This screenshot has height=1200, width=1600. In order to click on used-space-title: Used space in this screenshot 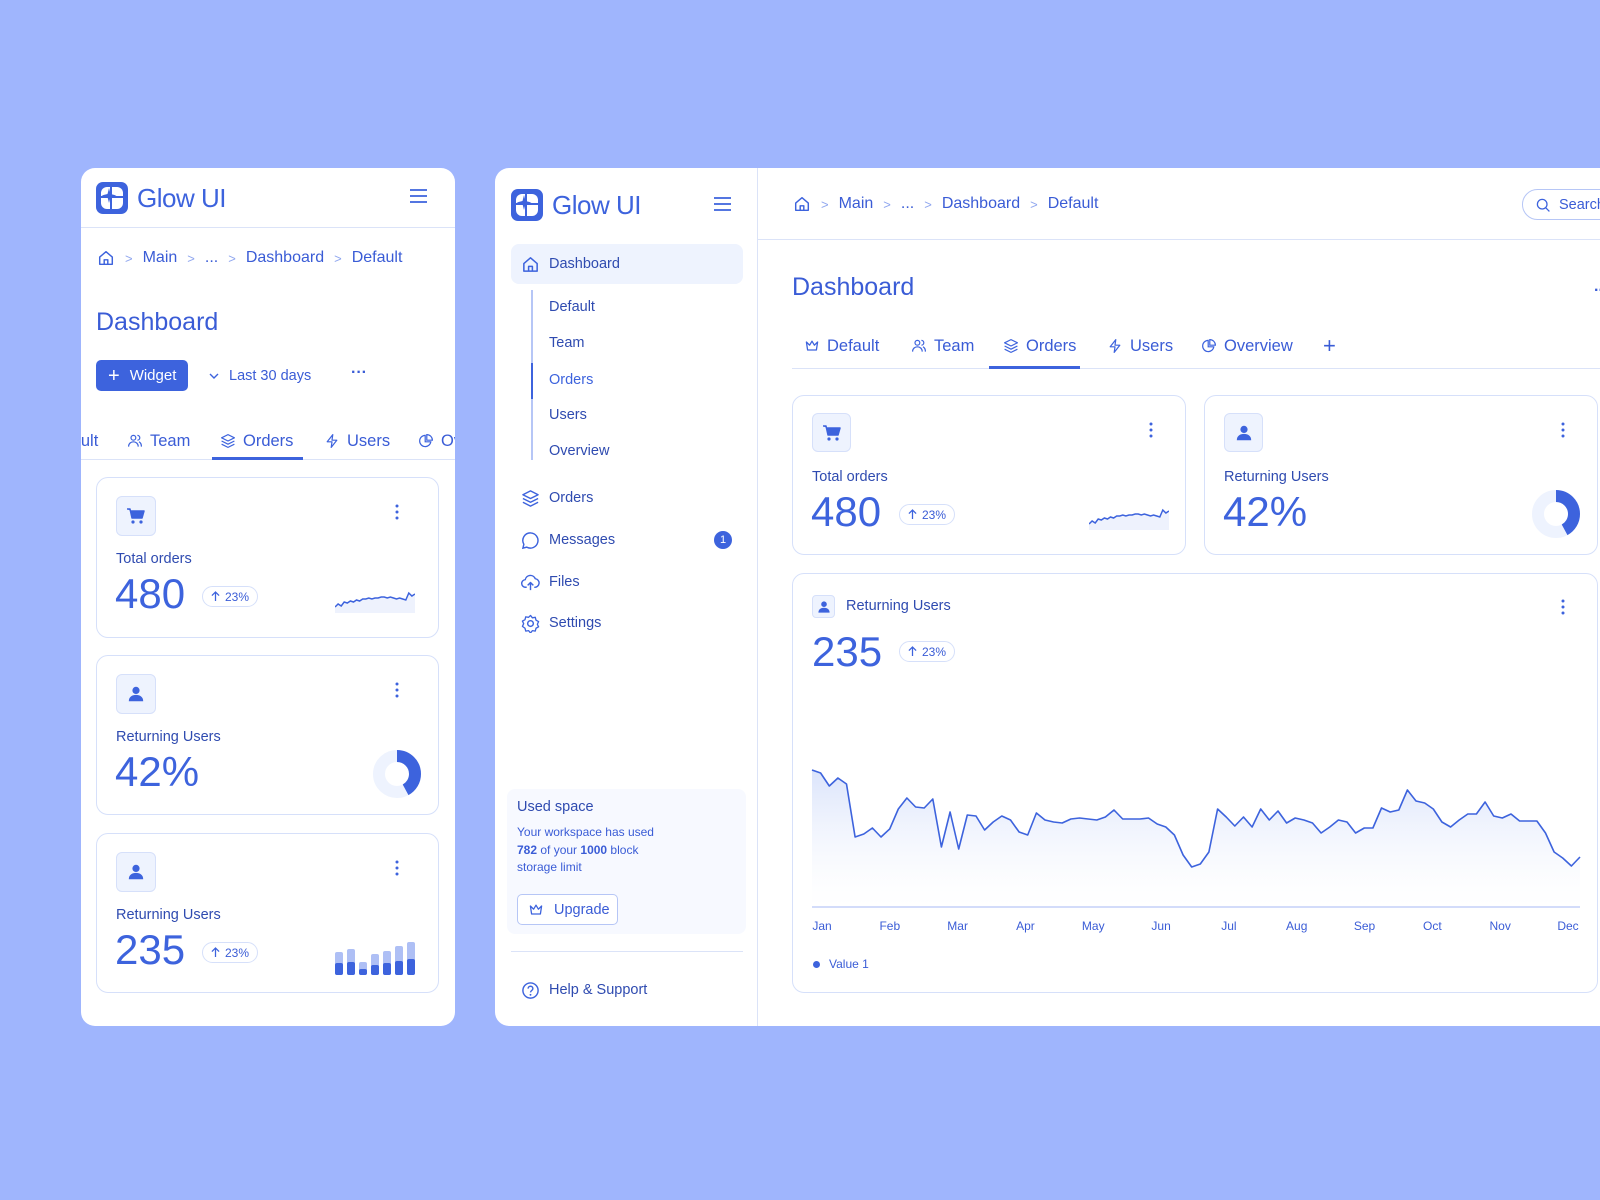, I will do `click(555, 807)`.